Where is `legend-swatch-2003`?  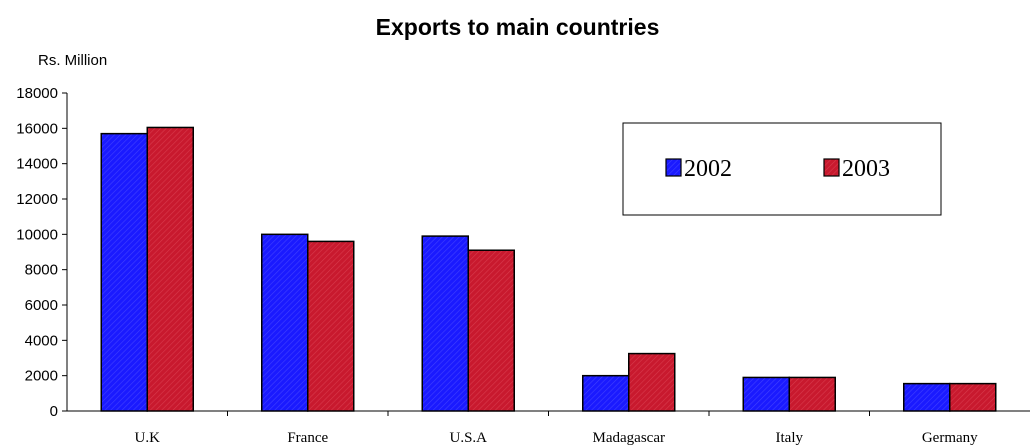
legend-swatch-2003 is located at coordinates (831, 167).